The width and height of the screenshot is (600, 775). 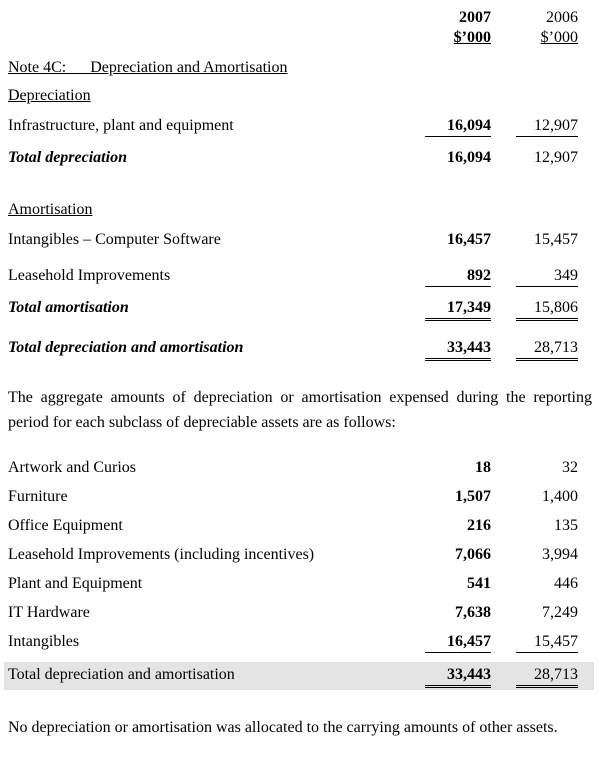 What do you see at coordinates (570, 467) in the screenshot?
I see `value-2006: 32` at bounding box center [570, 467].